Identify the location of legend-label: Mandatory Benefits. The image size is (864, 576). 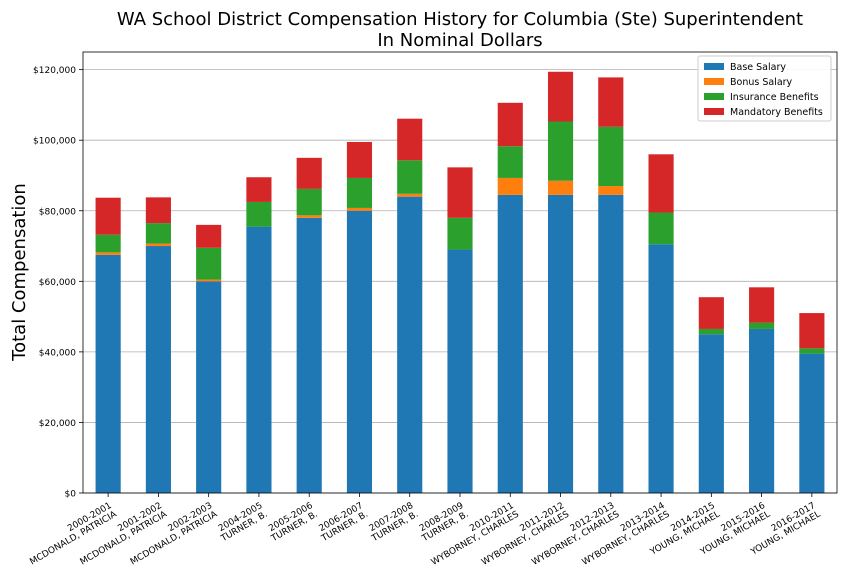
(776, 112).